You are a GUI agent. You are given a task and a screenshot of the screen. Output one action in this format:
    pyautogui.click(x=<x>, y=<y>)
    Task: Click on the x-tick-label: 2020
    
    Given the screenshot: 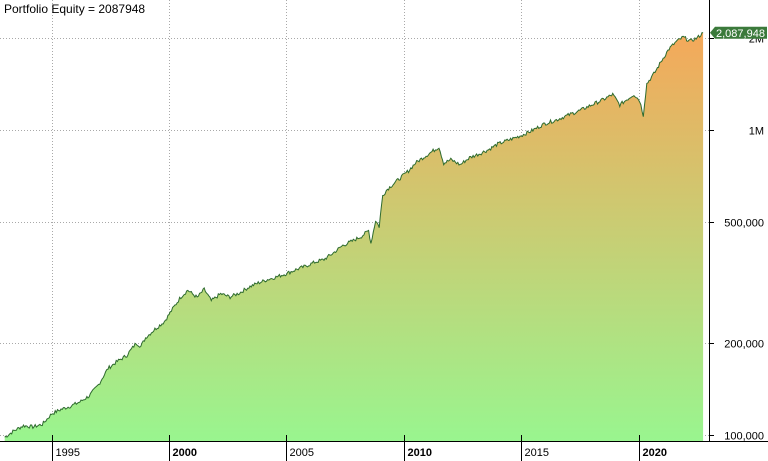 What is the action you would take?
    pyautogui.click(x=655, y=453)
    